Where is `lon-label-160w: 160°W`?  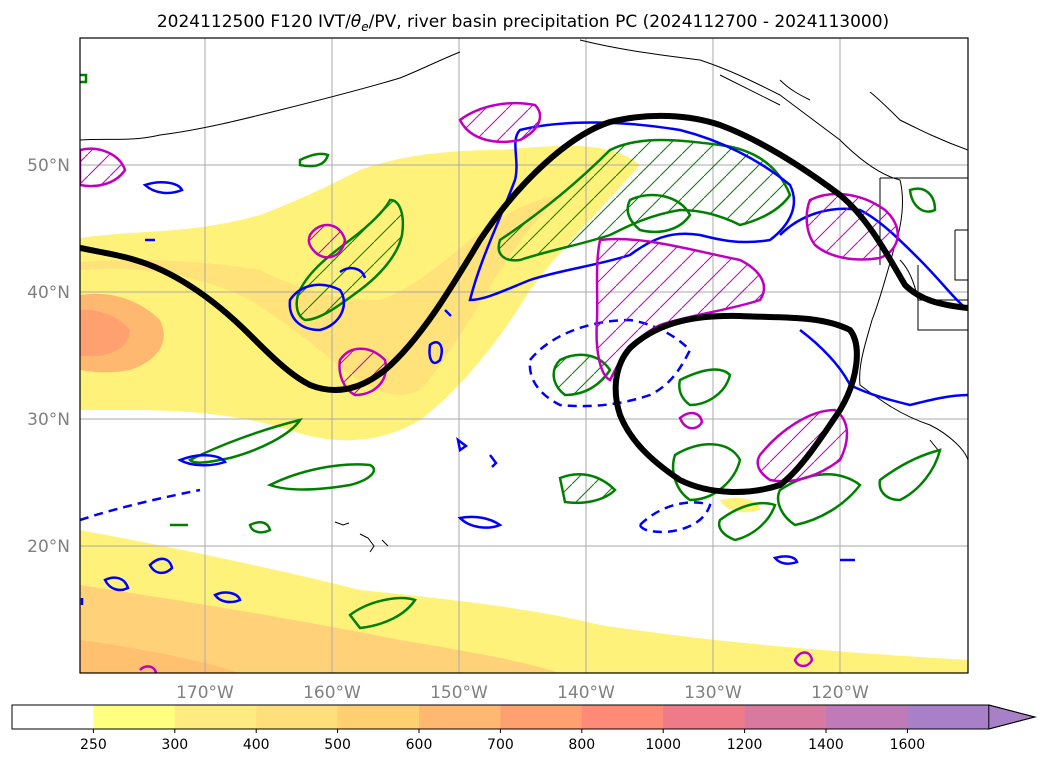 lon-label-160w: 160°W is located at coordinates (332, 693).